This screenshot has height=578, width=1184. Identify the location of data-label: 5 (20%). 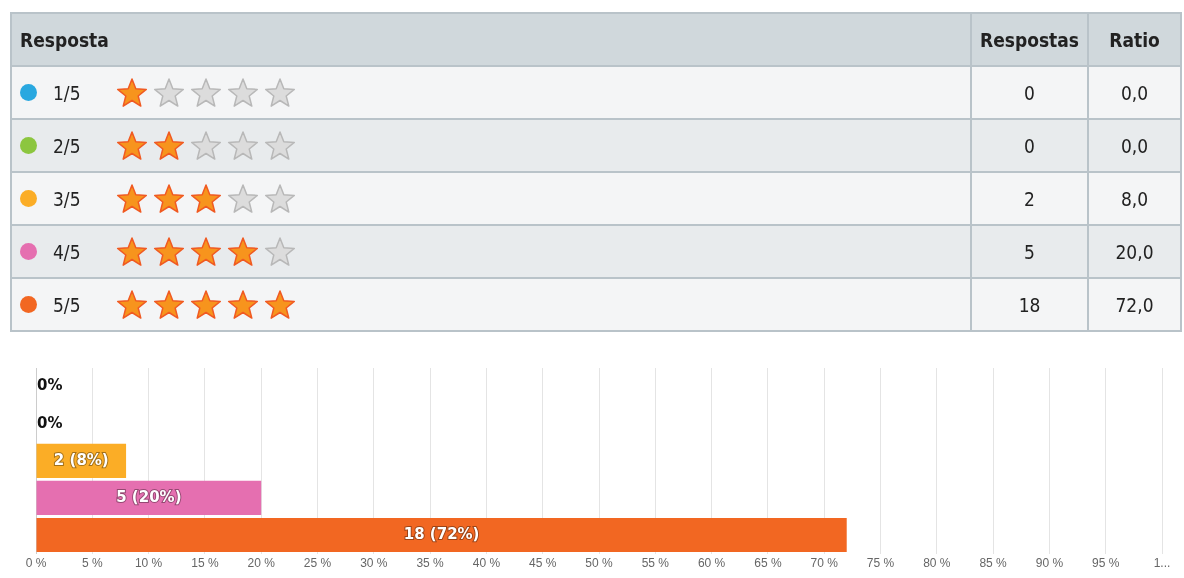
(149, 496).